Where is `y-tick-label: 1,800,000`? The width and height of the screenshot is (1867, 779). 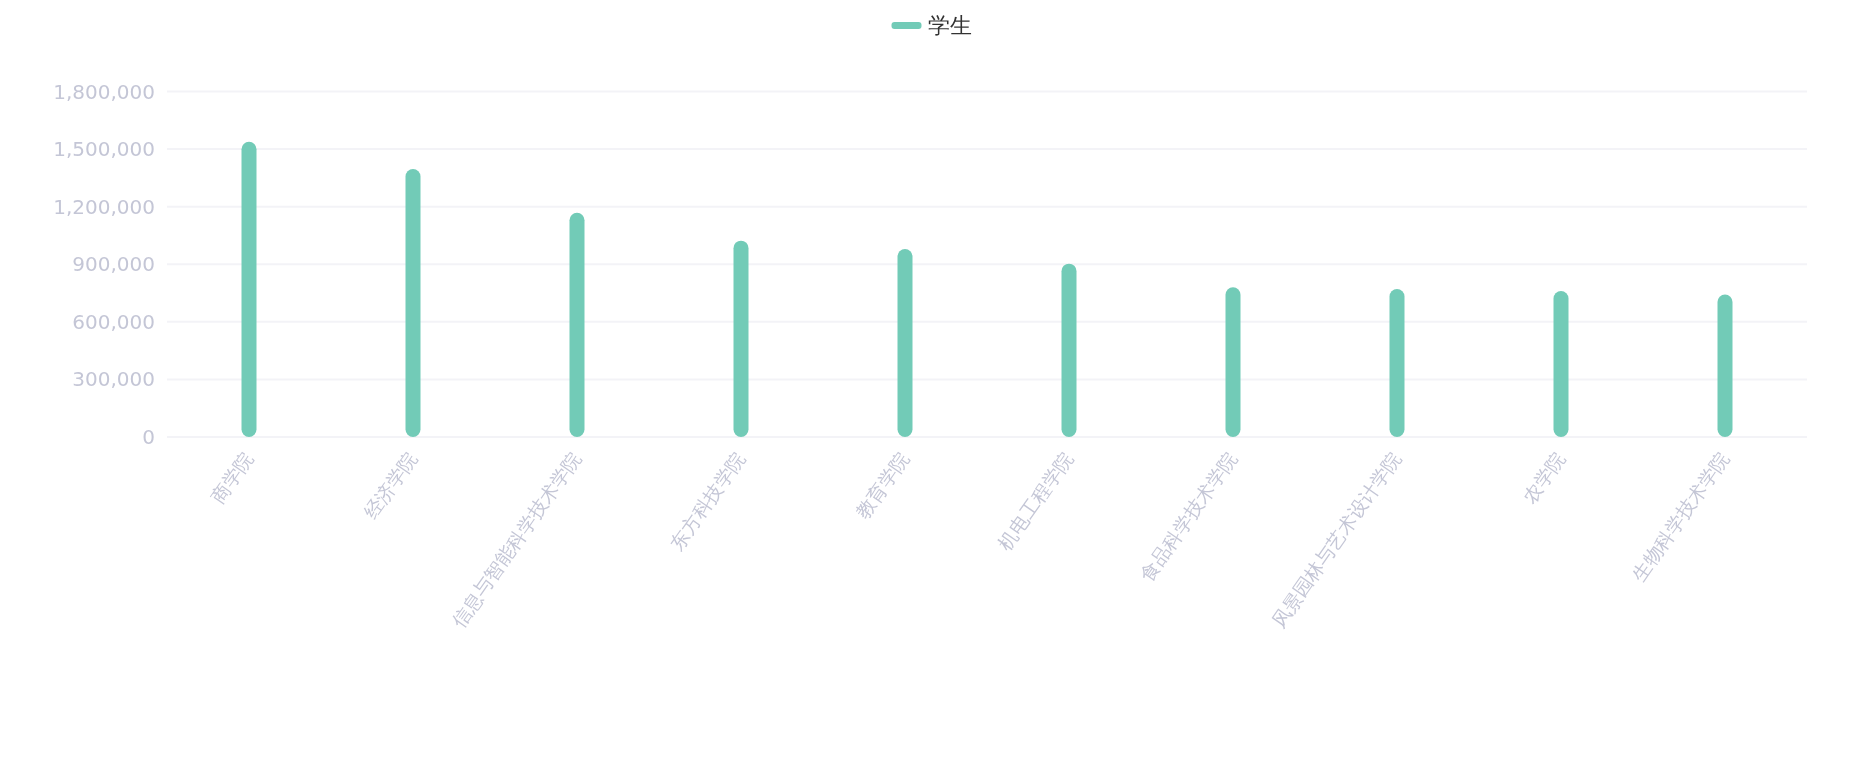
y-tick-label: 1,800,000 is located at coordinates (104, 91).